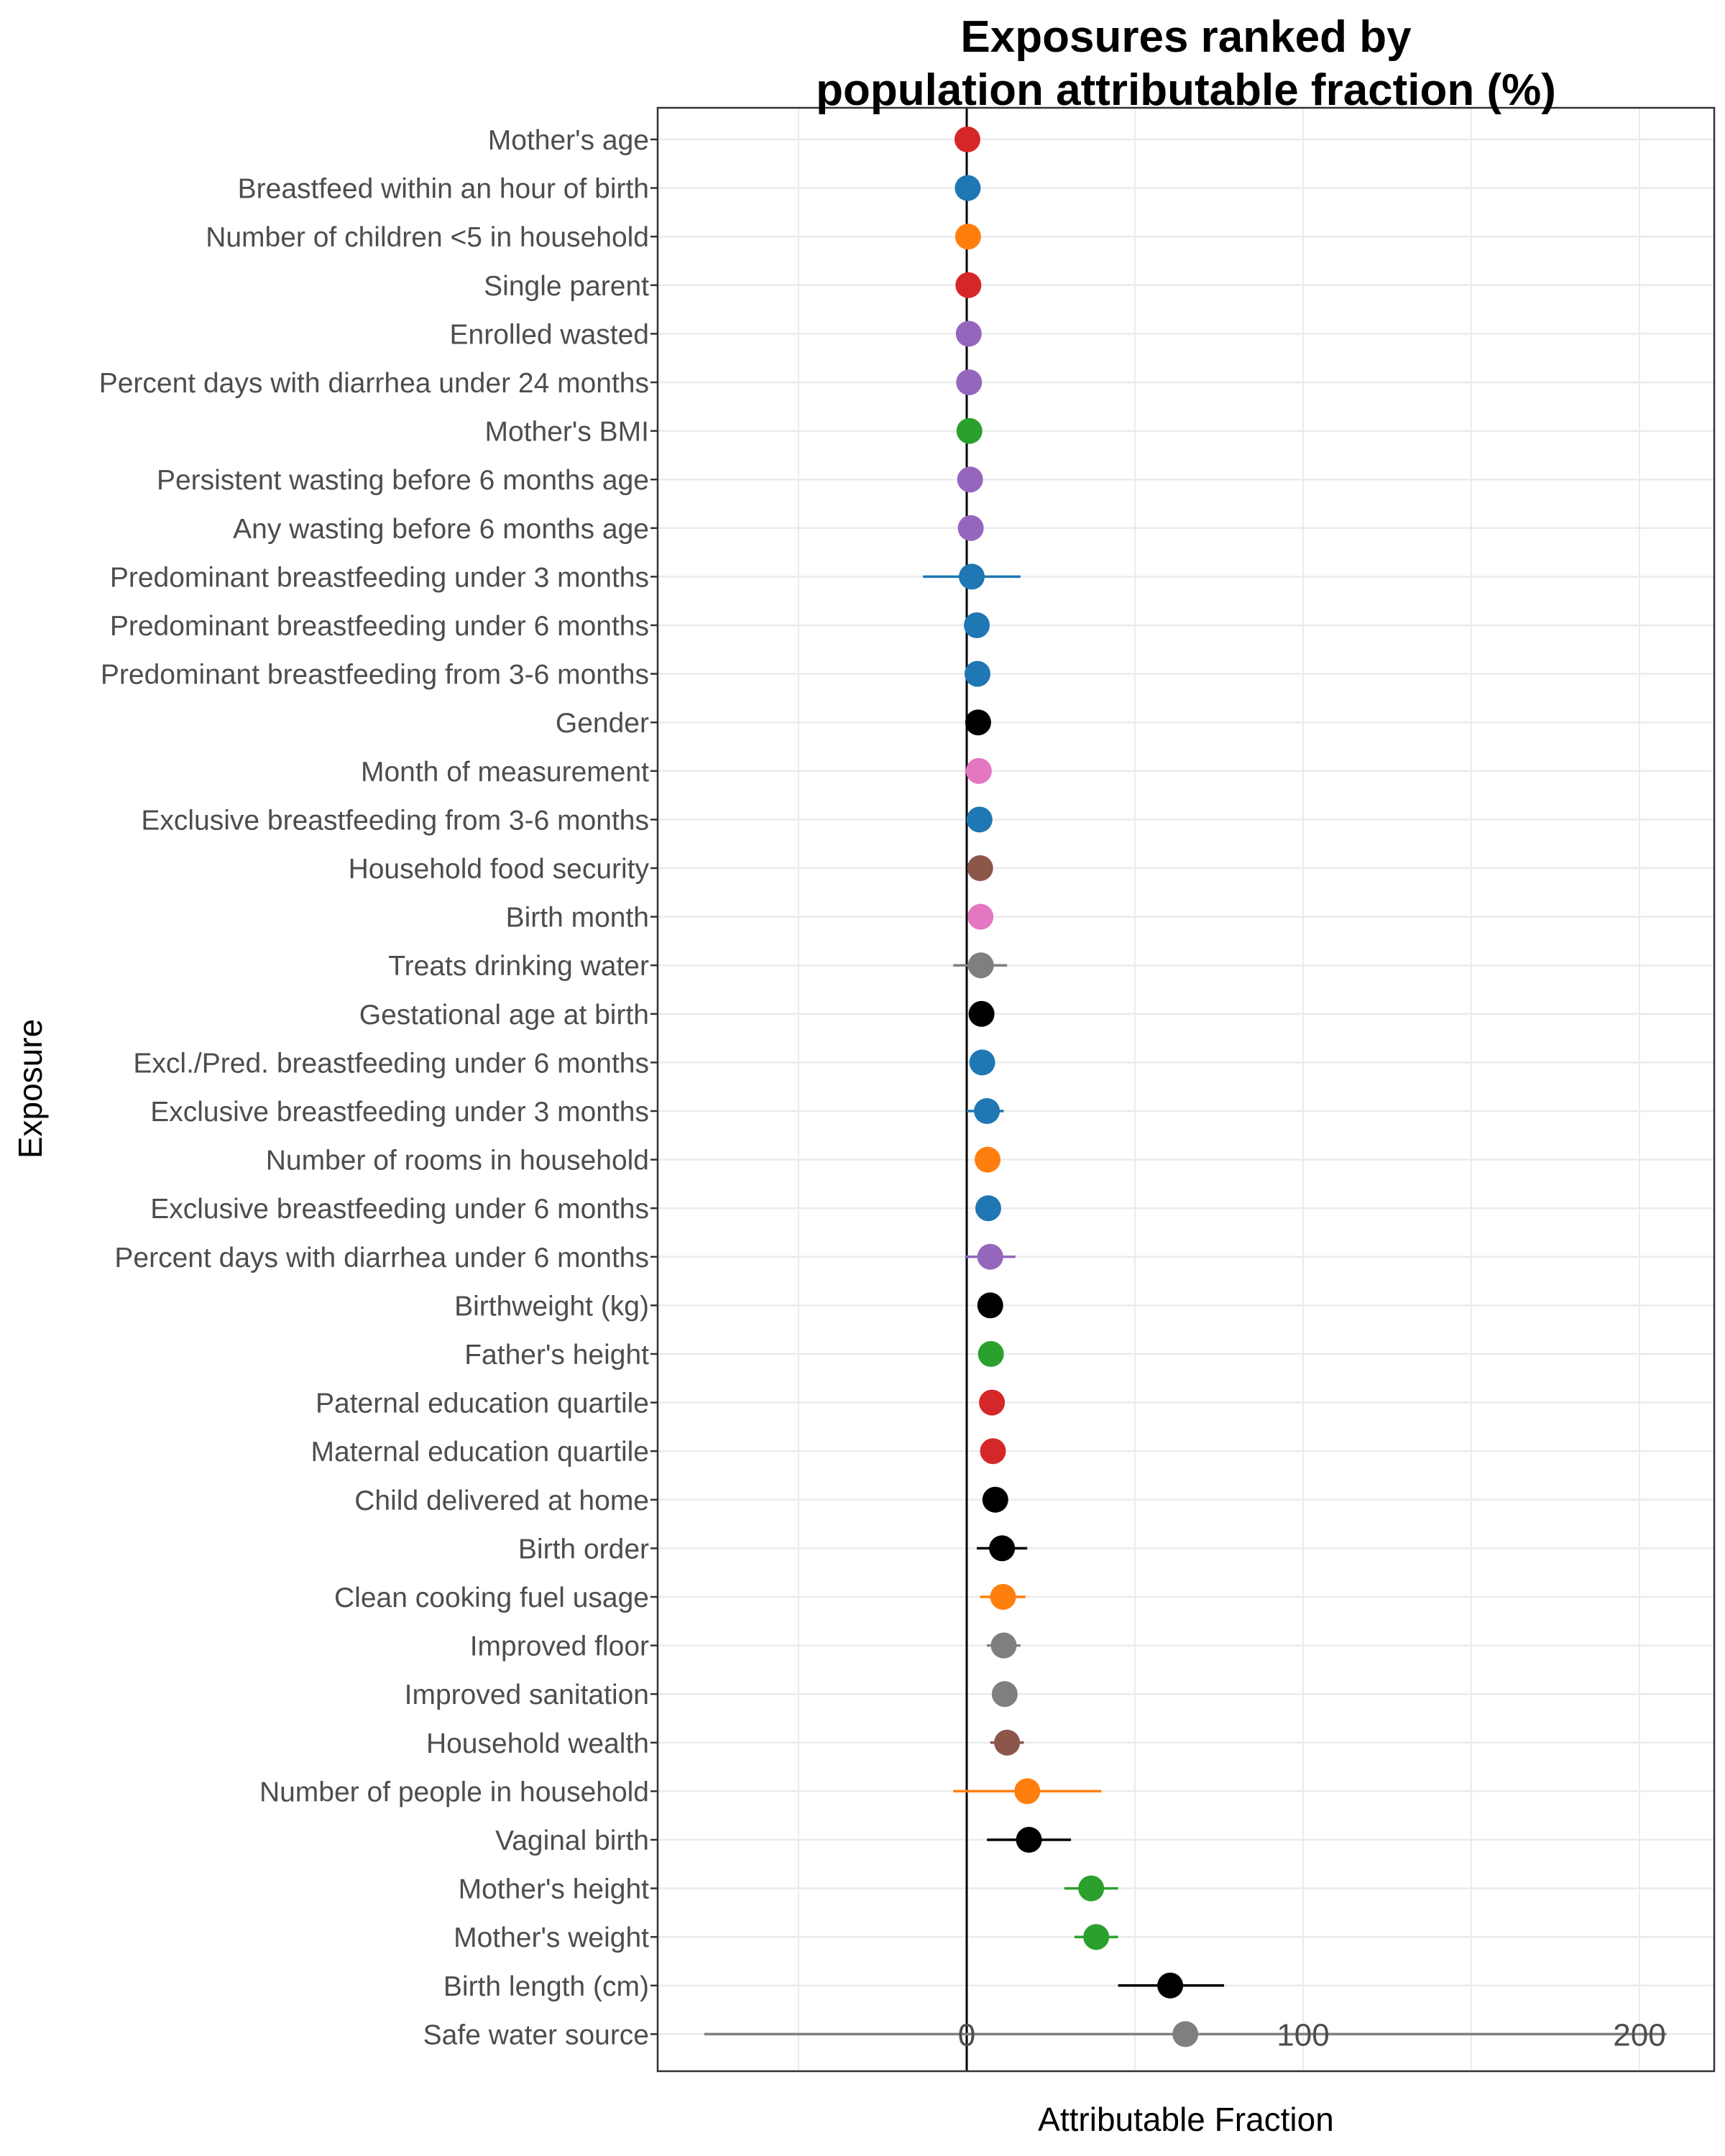  Describe the element at coordinates (30, 1088) in the screenshot. I see `y-axis-title: Exposure` at that location.